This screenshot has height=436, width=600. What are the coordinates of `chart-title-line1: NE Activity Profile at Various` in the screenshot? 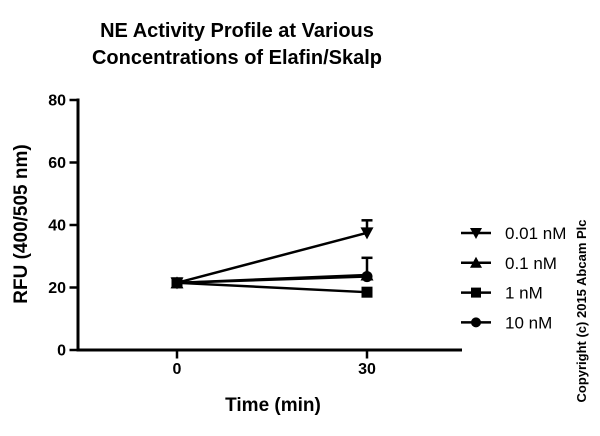 It's located at (237, 31).